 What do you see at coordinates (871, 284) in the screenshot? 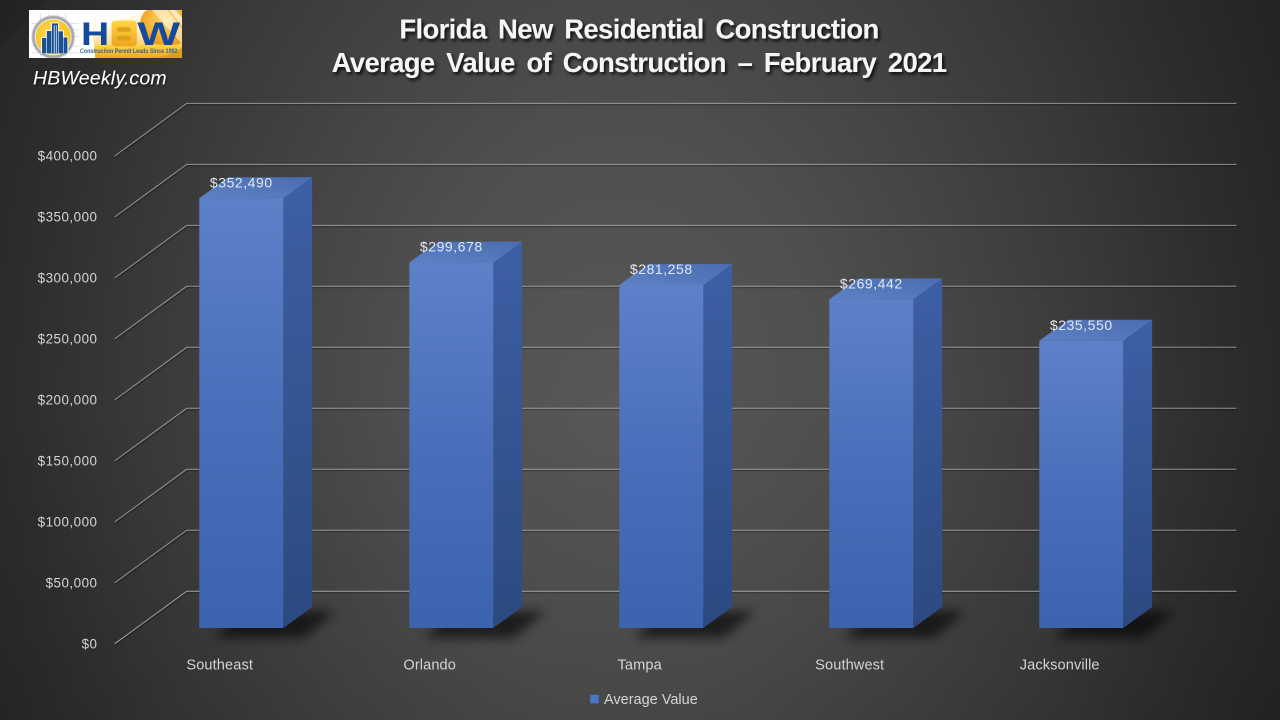
I see `svg-text: $269,442` at bounding box center [871, 284].